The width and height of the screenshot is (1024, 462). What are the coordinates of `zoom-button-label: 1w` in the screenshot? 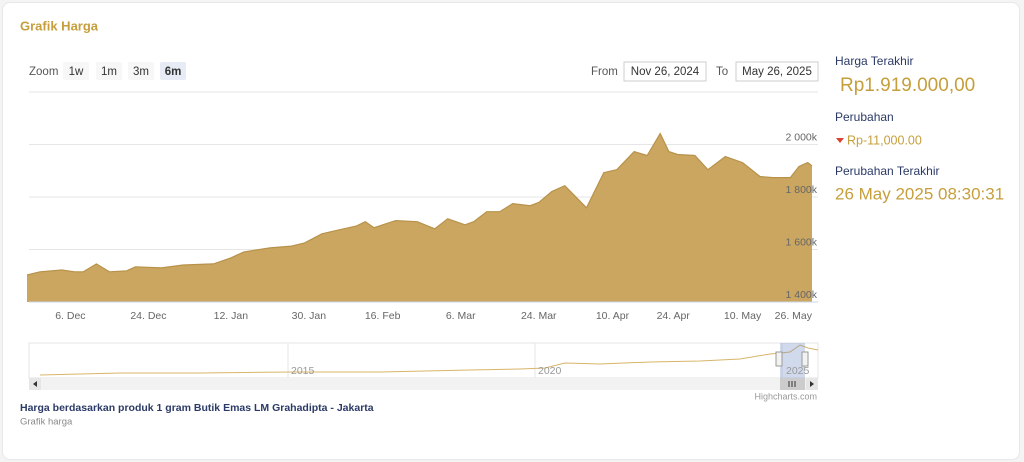 It's located at (76, 72).